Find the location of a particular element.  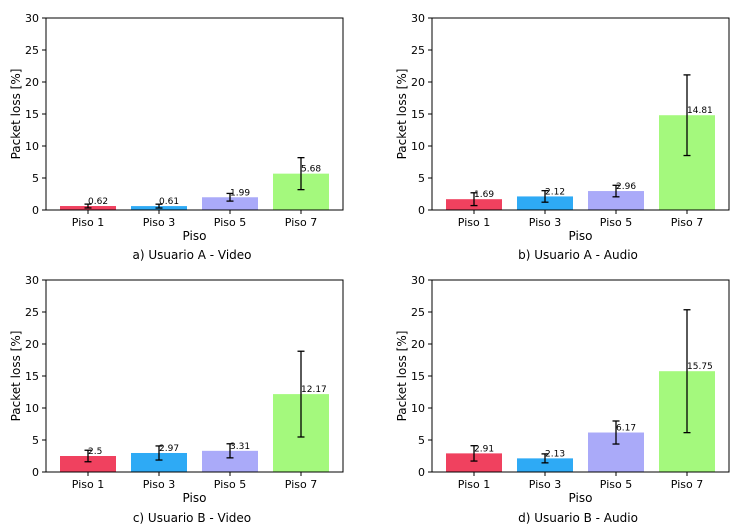

value-label: 3.31 is located at coordinates (240, 447).